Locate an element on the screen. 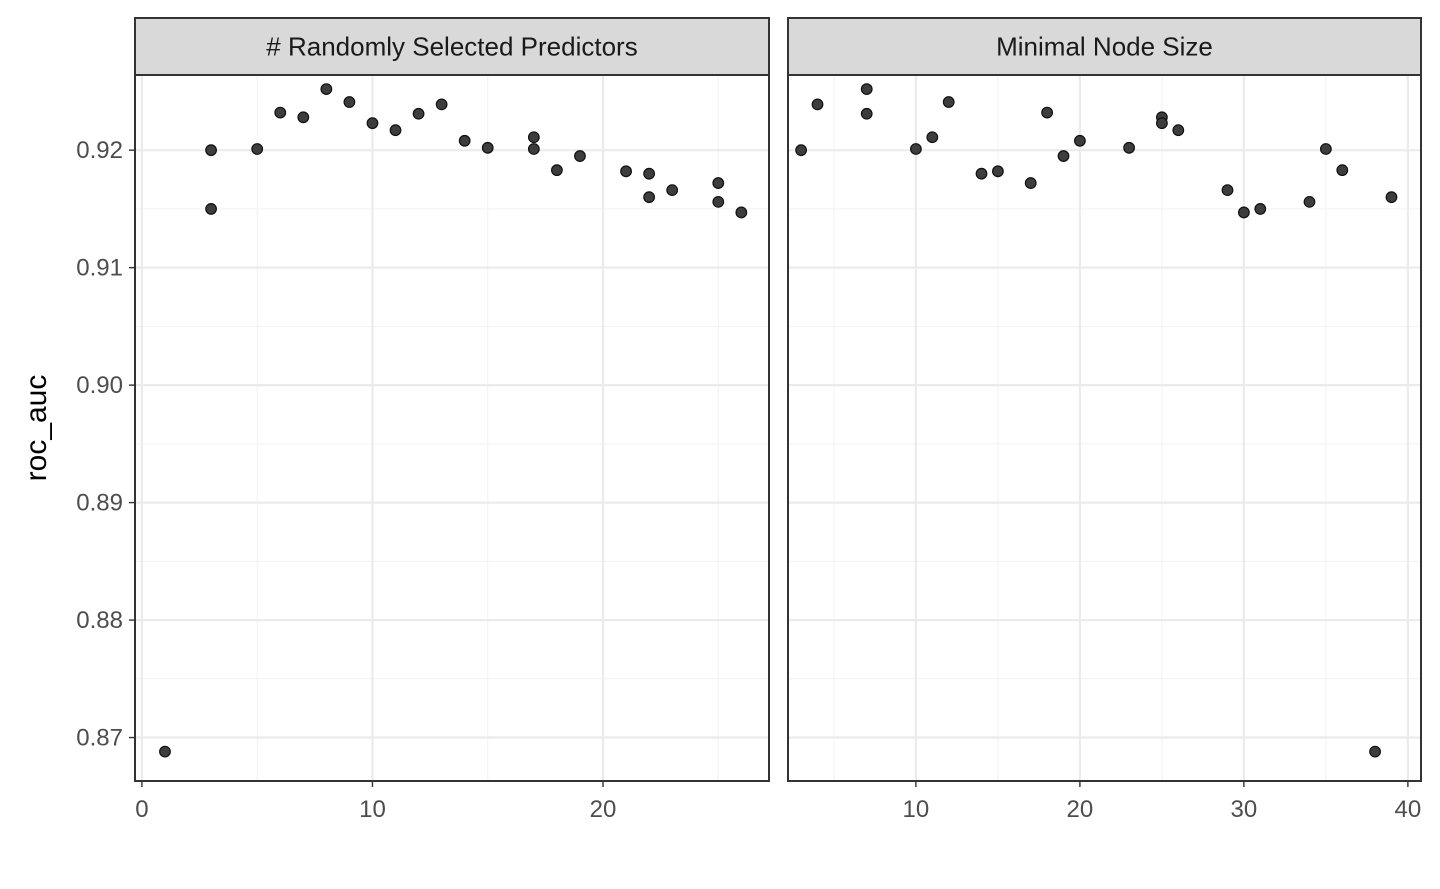 Image resolution: width=1440 pixels, height=889 pixels. y-tick-label: 0.87 is located at coordinates (99, 738).